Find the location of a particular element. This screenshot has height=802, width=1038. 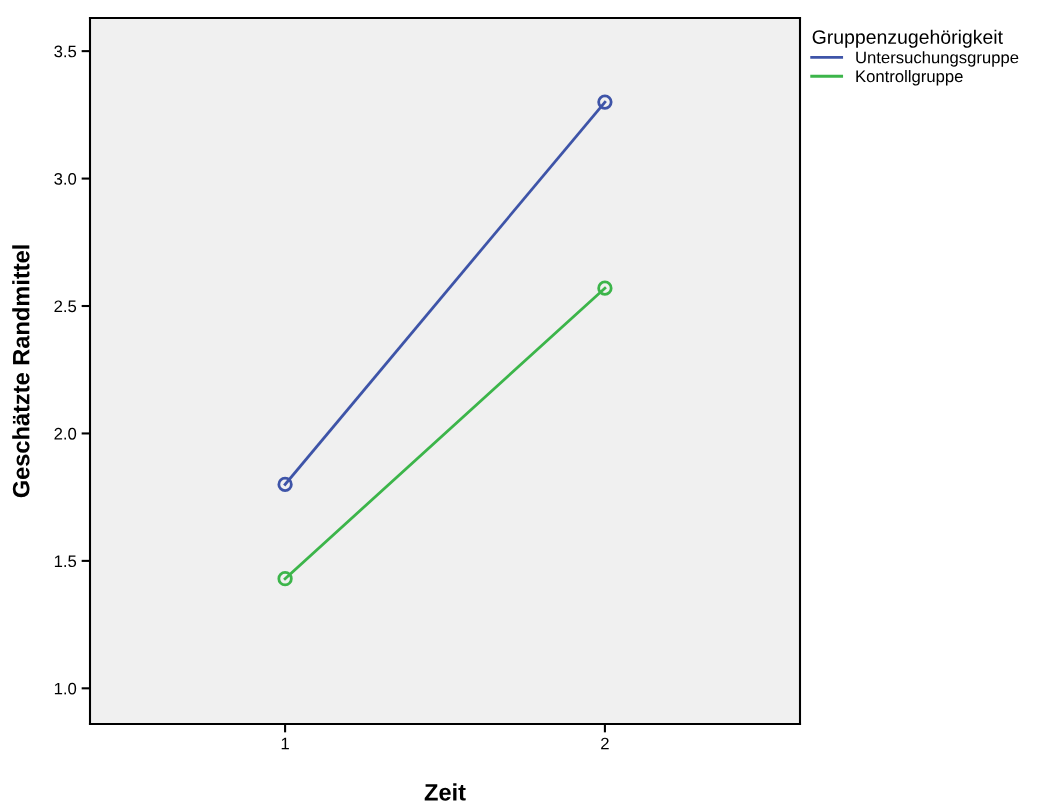

x-tick-label: 1 is located at coordinates (285, 743).